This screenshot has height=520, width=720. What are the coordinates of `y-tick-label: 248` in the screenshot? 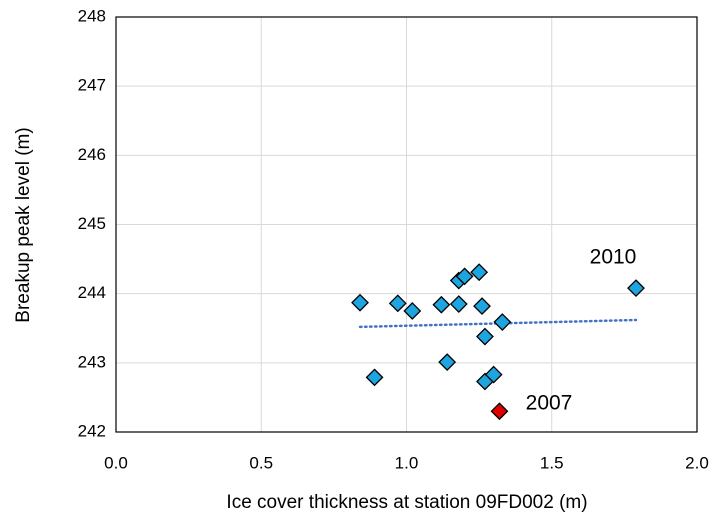 It's located at (92, 15).